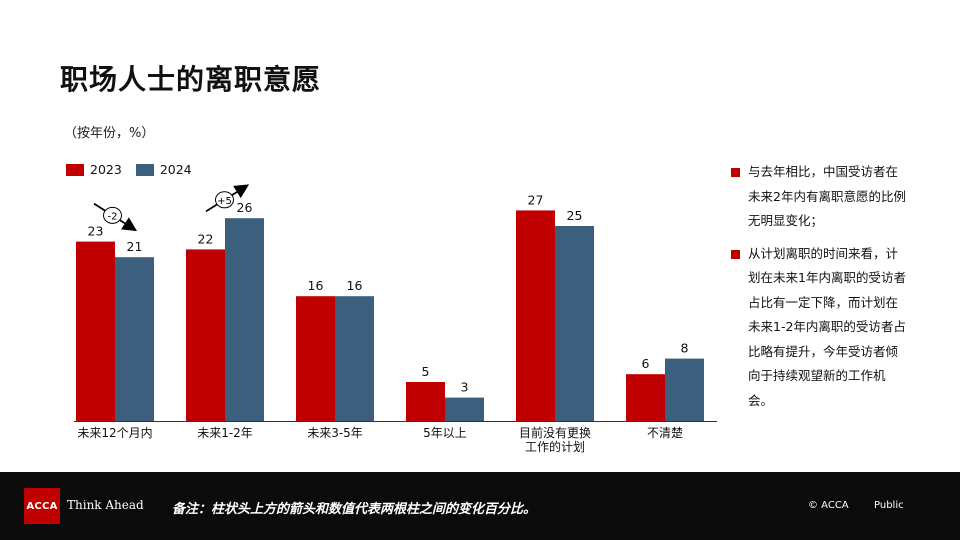 The height and width of the screenshot is (540, 960). I want to click on page-title: 职场人士的离职意愿, so click(191, 79).